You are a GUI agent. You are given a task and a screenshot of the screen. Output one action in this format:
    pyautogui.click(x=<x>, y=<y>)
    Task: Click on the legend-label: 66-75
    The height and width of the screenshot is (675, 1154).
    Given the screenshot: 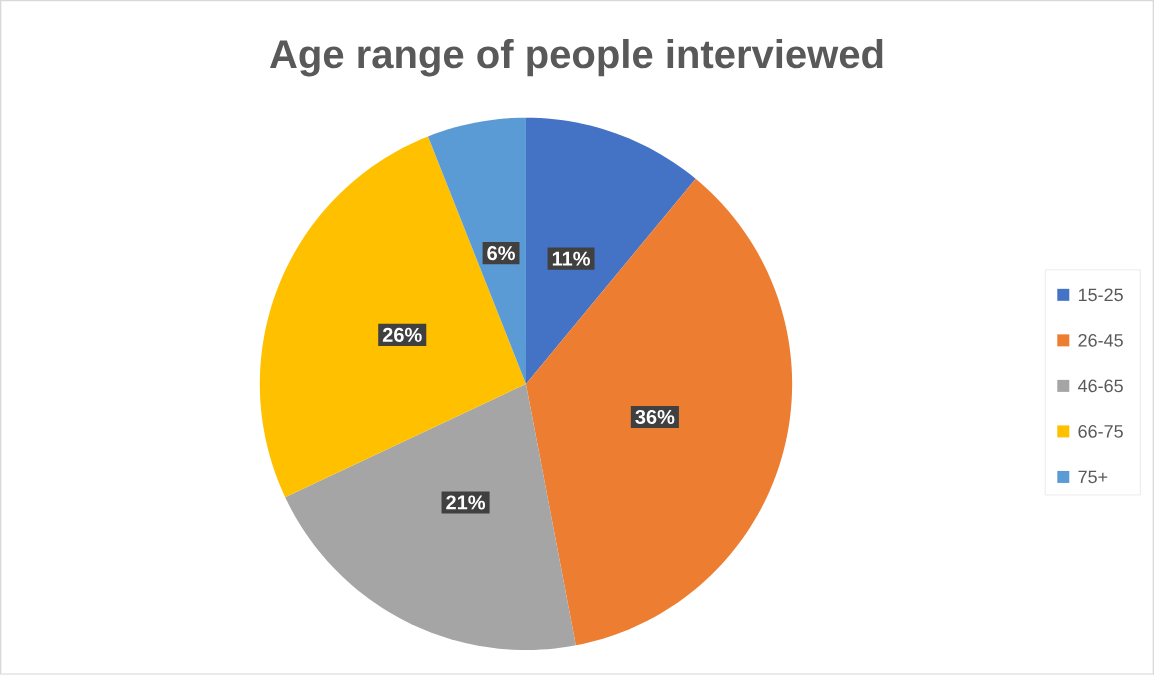 What is the action you would take?
    pyautogui.click(x=1100, y=431)
    